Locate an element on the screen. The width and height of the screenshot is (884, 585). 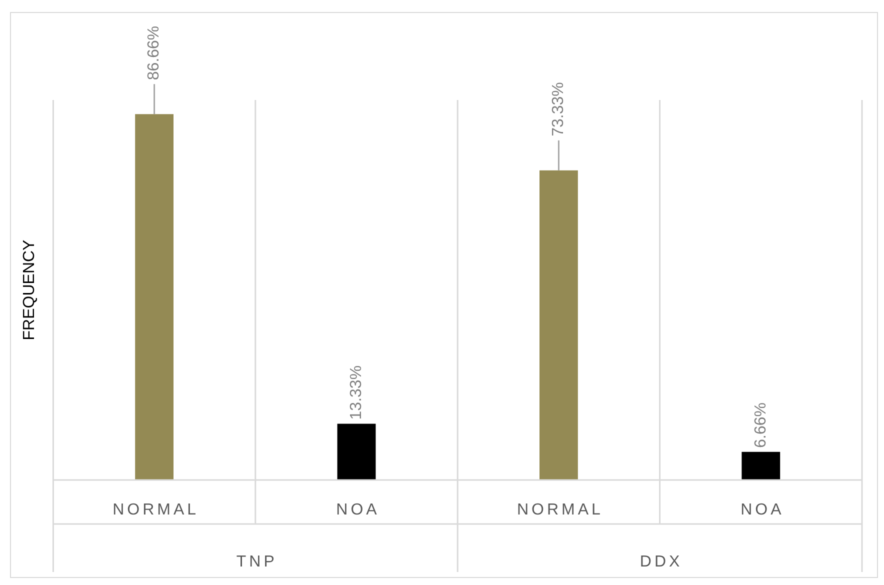
data-label: 6.66% is located at coordinates (761, 425).